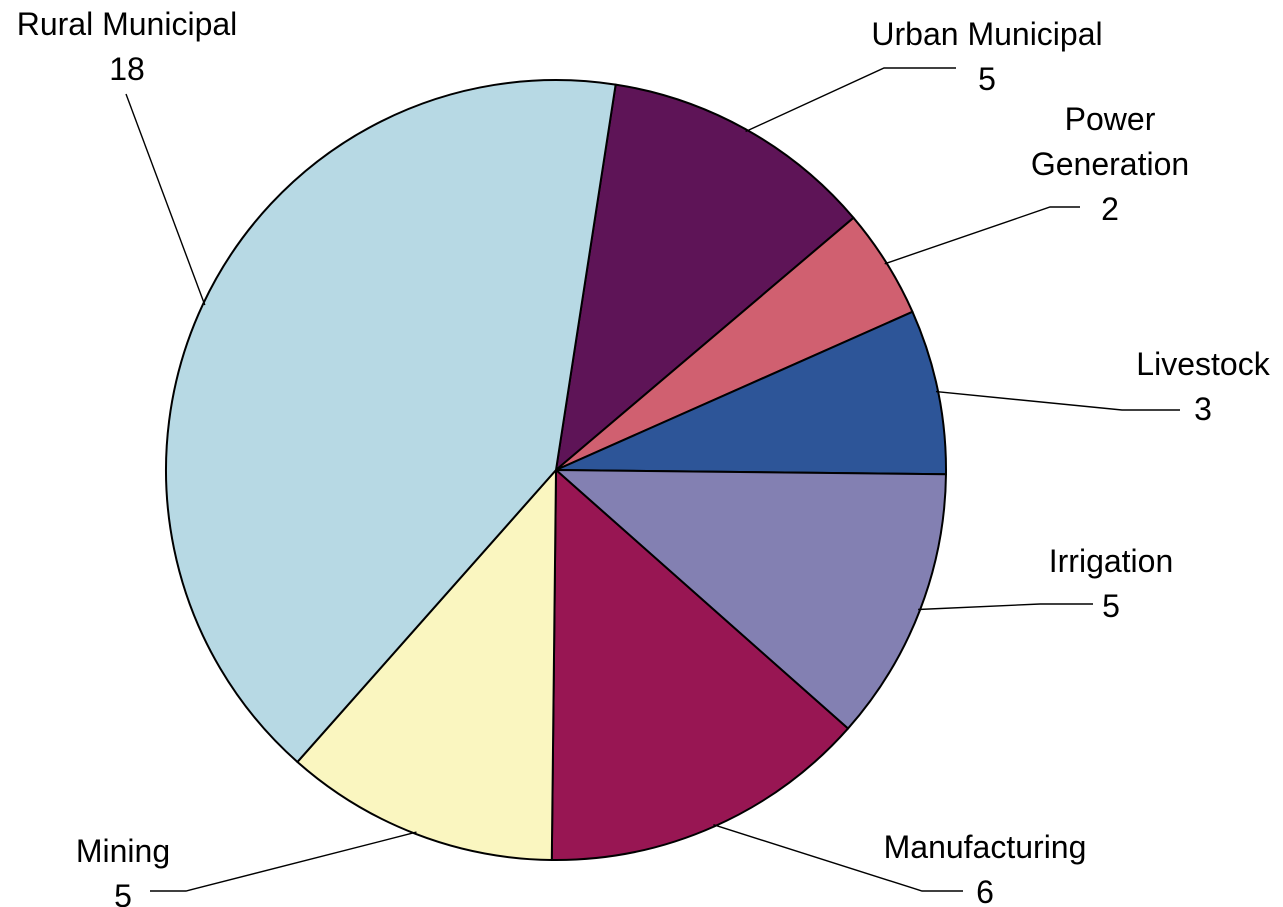 The image size is (1283, 907). What do you see at coordinates (1057, 400) in the screenshot?
I see `leader-line-livestock` at bounding box center [1057, 400].